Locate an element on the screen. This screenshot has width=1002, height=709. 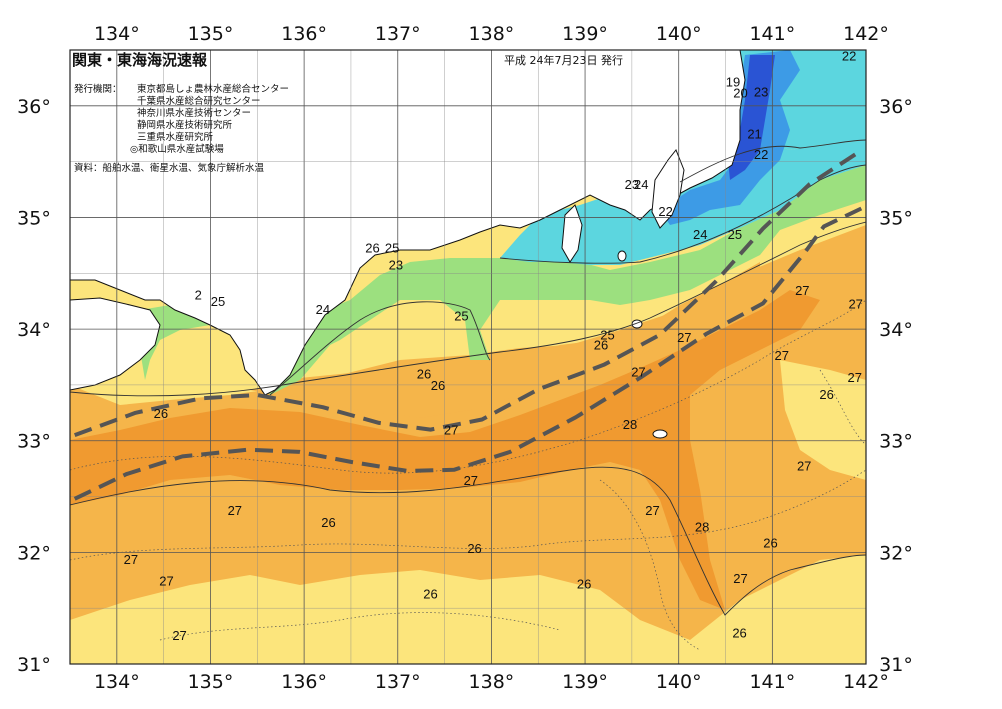
issuer-5: ◎和歌山県水産試験場 is located at coordinates (177, 149).